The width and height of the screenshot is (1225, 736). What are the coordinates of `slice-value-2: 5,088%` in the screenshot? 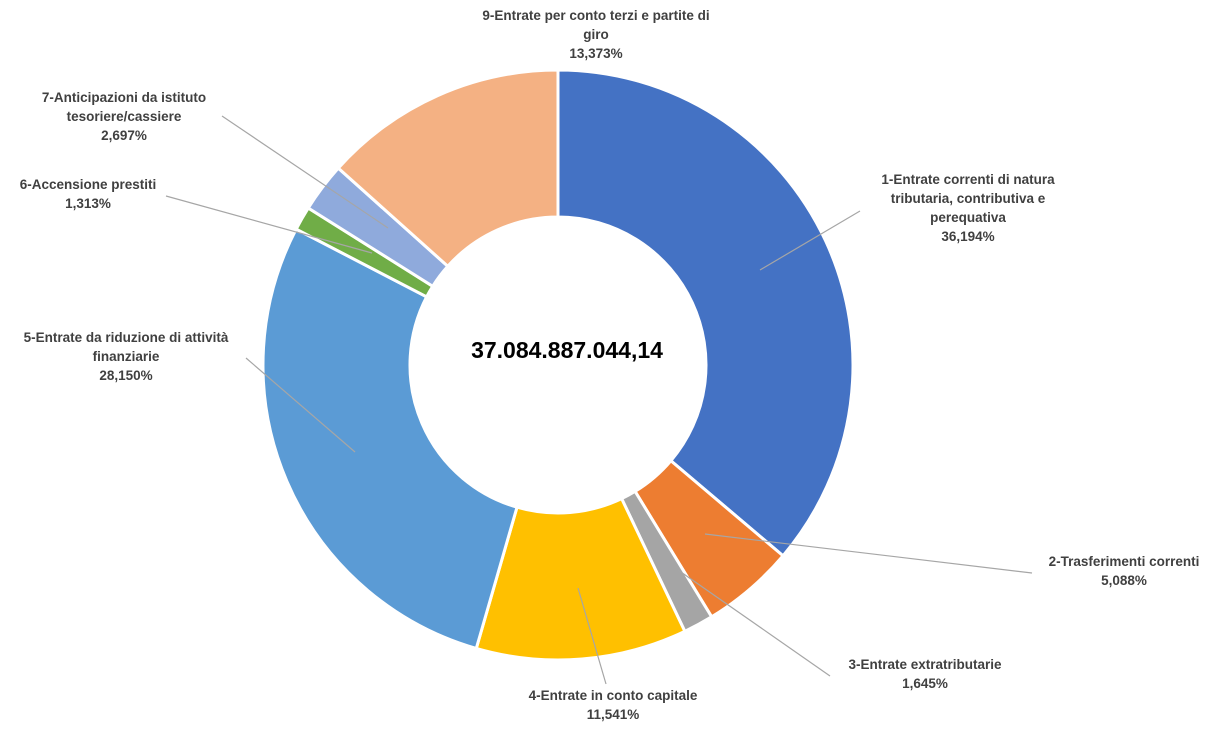 It's located at (1124, 580).